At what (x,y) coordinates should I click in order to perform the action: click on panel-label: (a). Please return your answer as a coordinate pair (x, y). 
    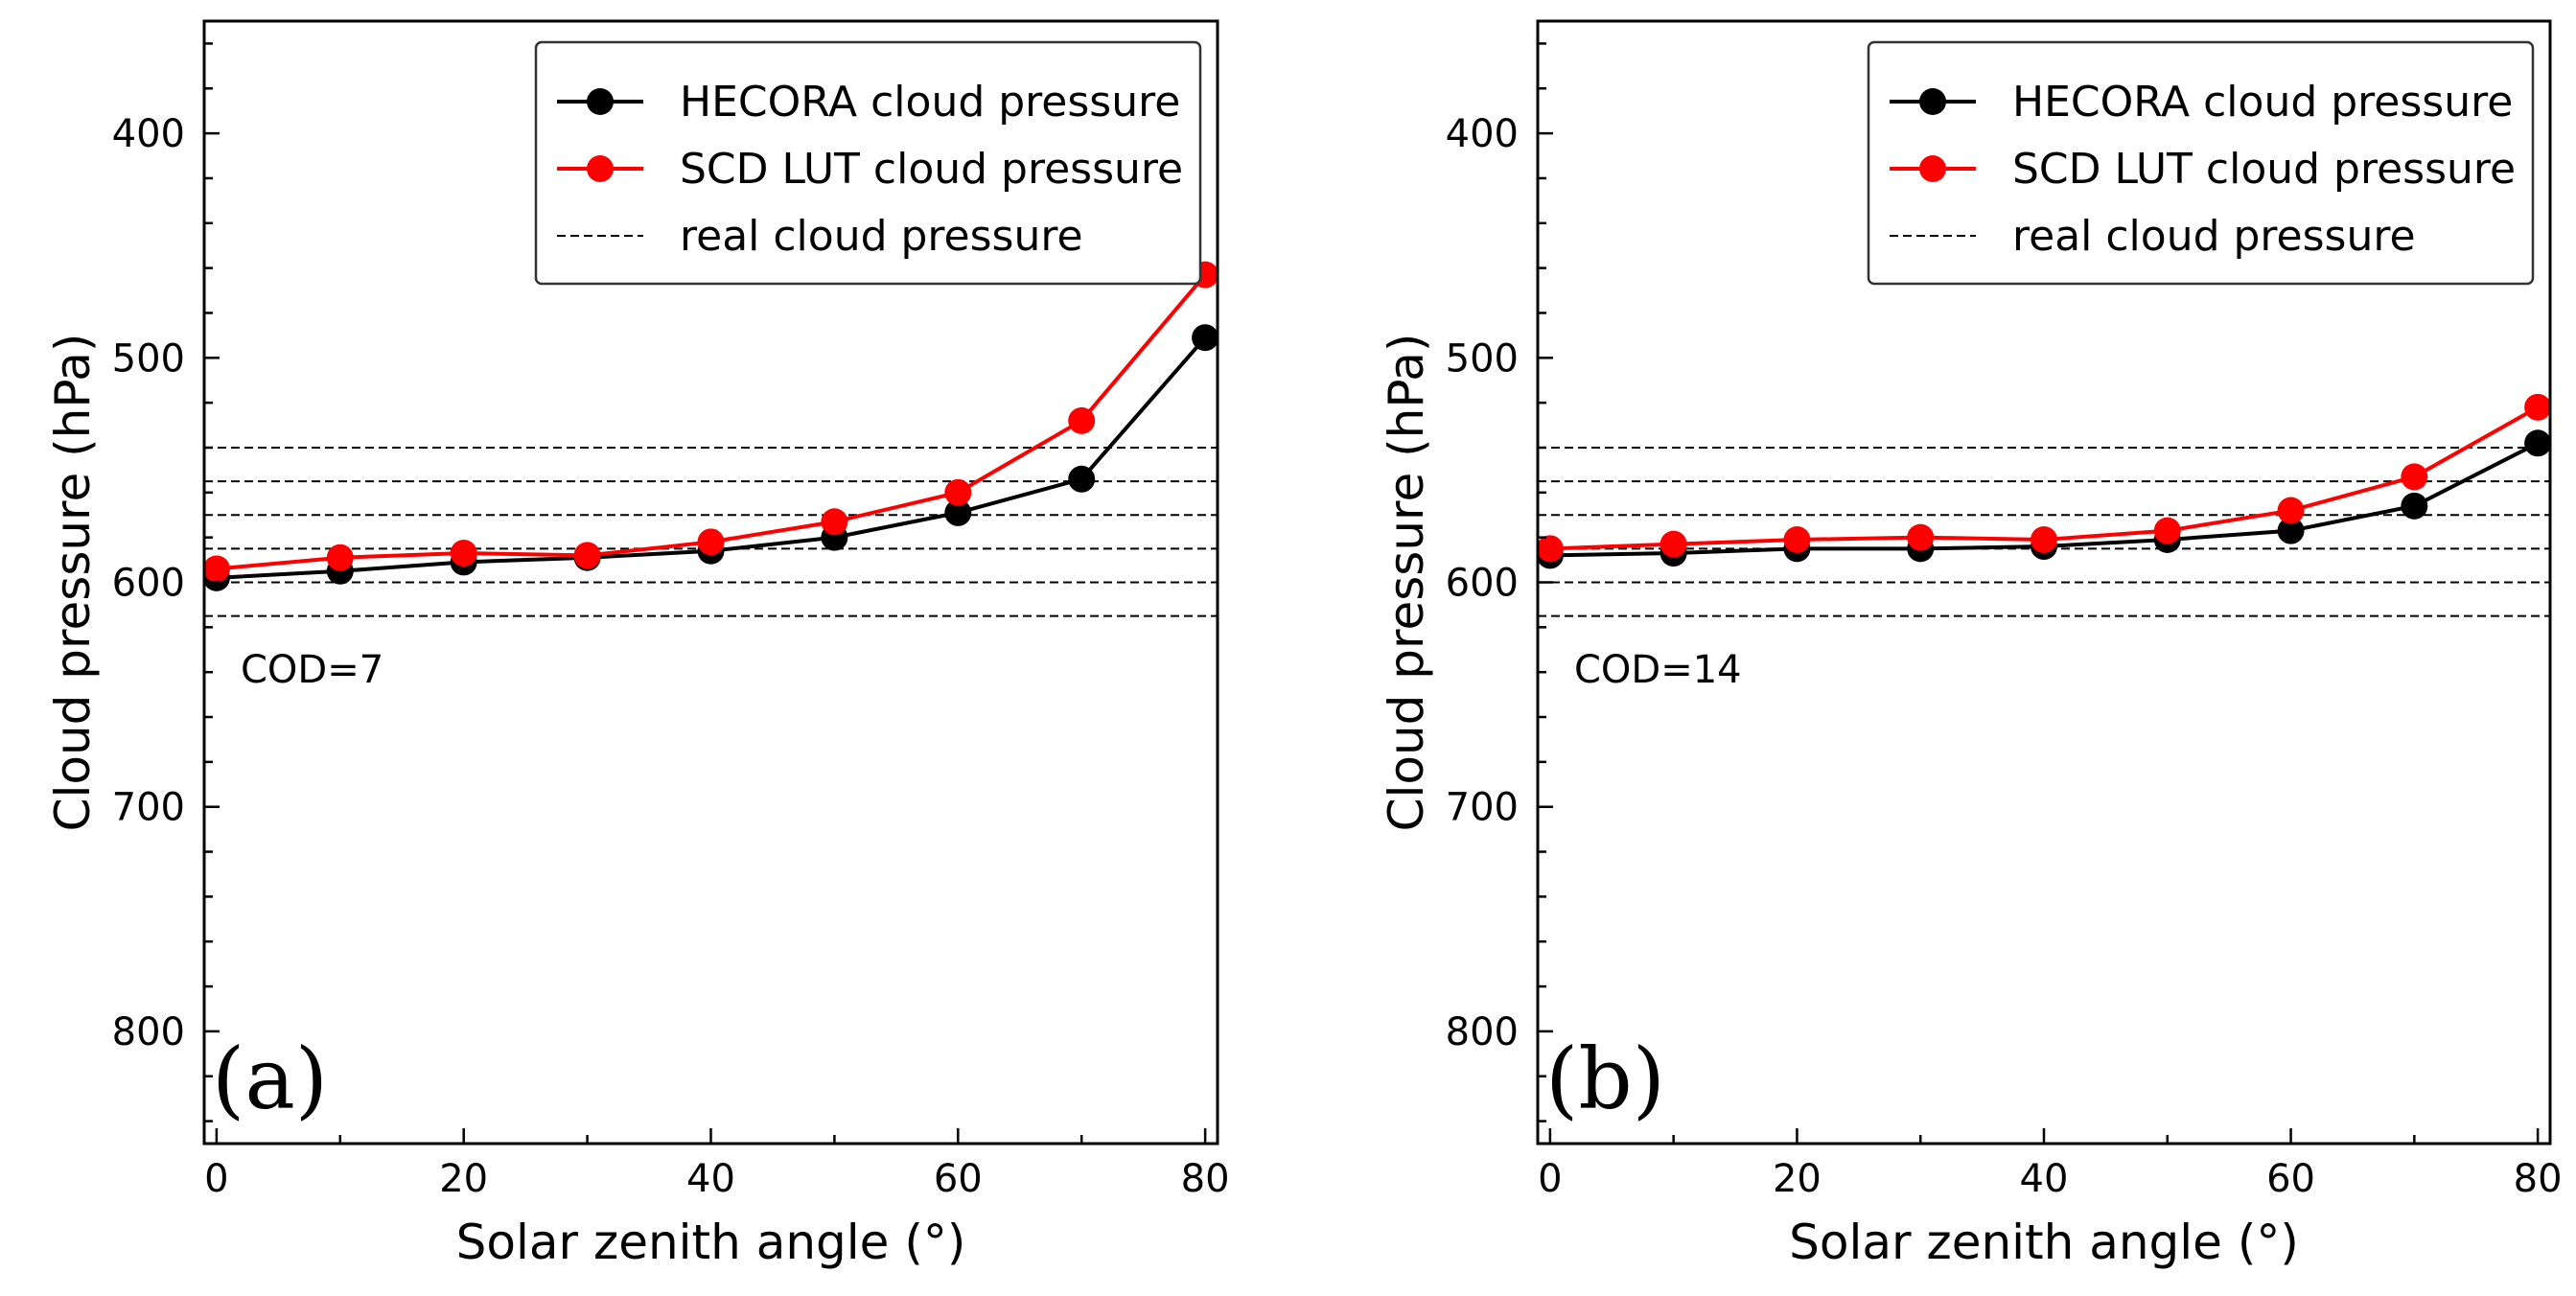
    Looking at the image, I should click on (270, 1079).